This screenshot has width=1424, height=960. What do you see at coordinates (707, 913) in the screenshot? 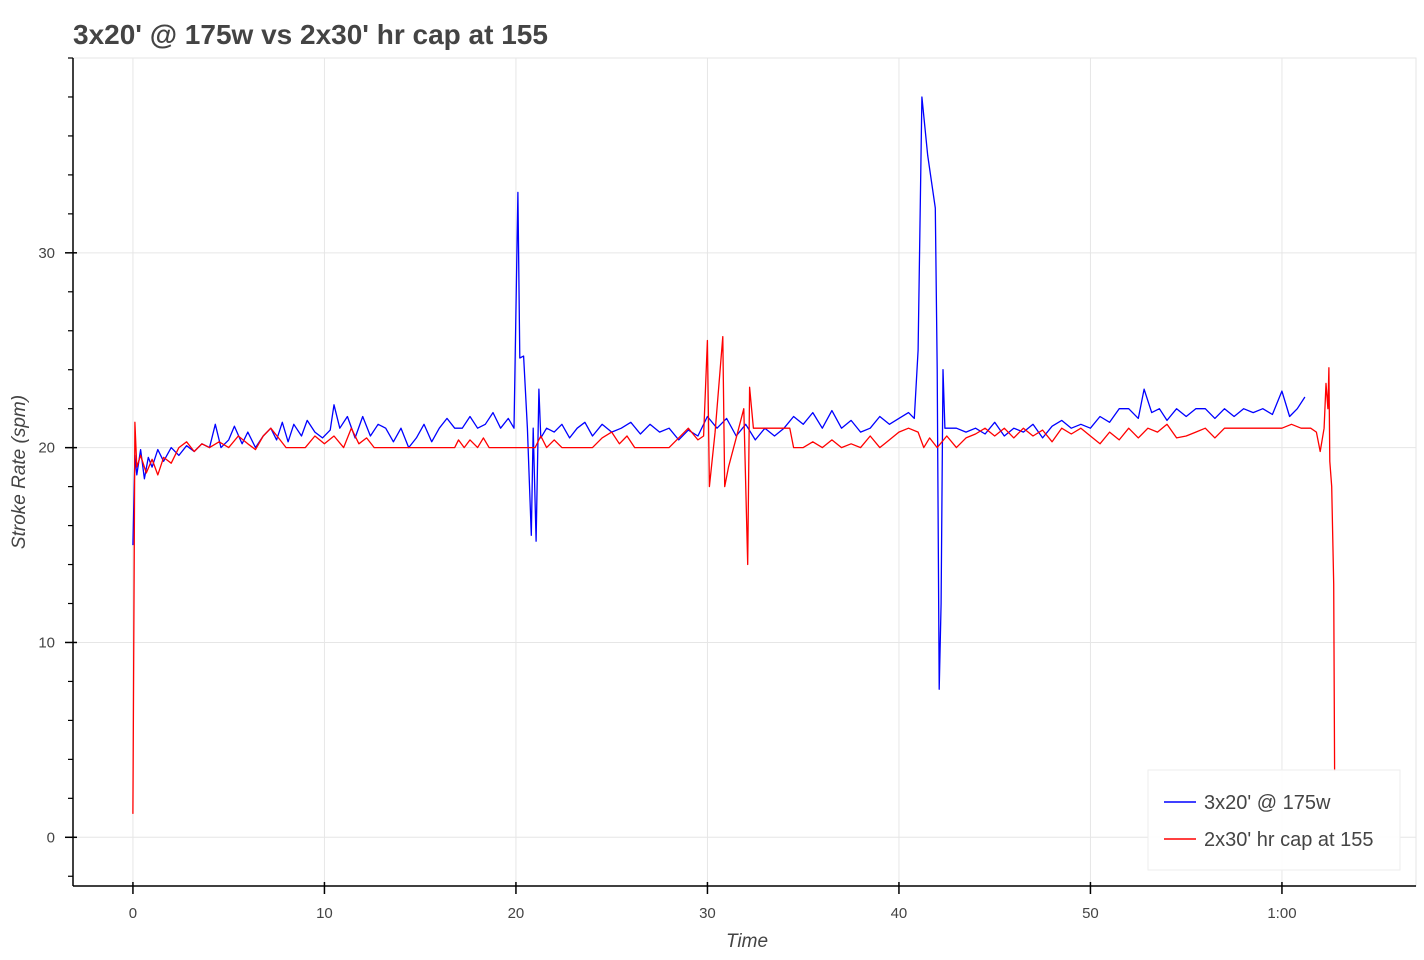
I see `x-tick-label: 30` at bounding box center [707, 913].